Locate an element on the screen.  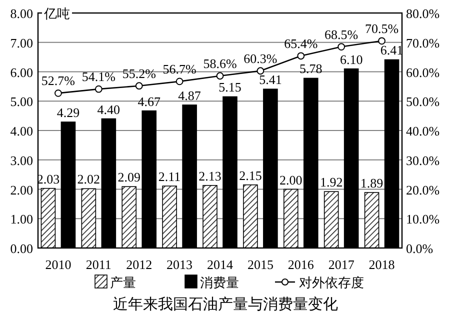
data-label: 6.10 is located at coordinates (351, 59).